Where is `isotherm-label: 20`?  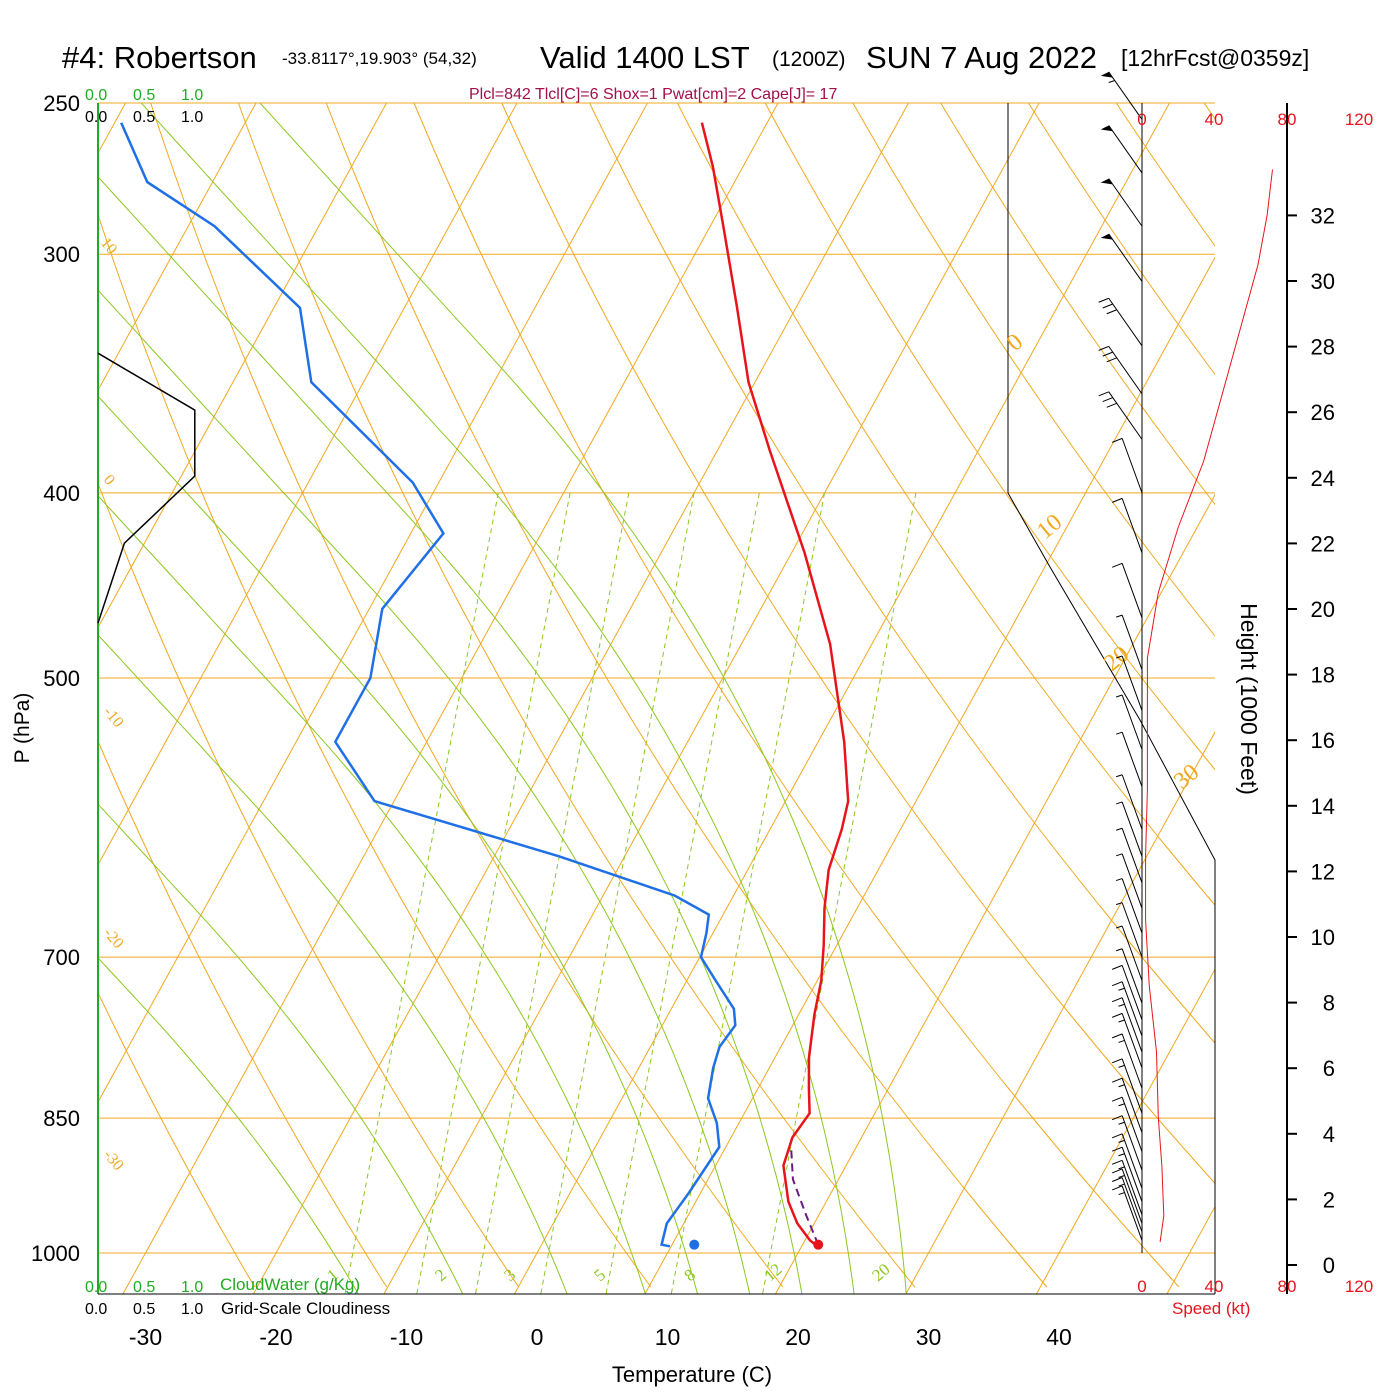
isotherm-label: 20 is located at coordinates (1116, 658).